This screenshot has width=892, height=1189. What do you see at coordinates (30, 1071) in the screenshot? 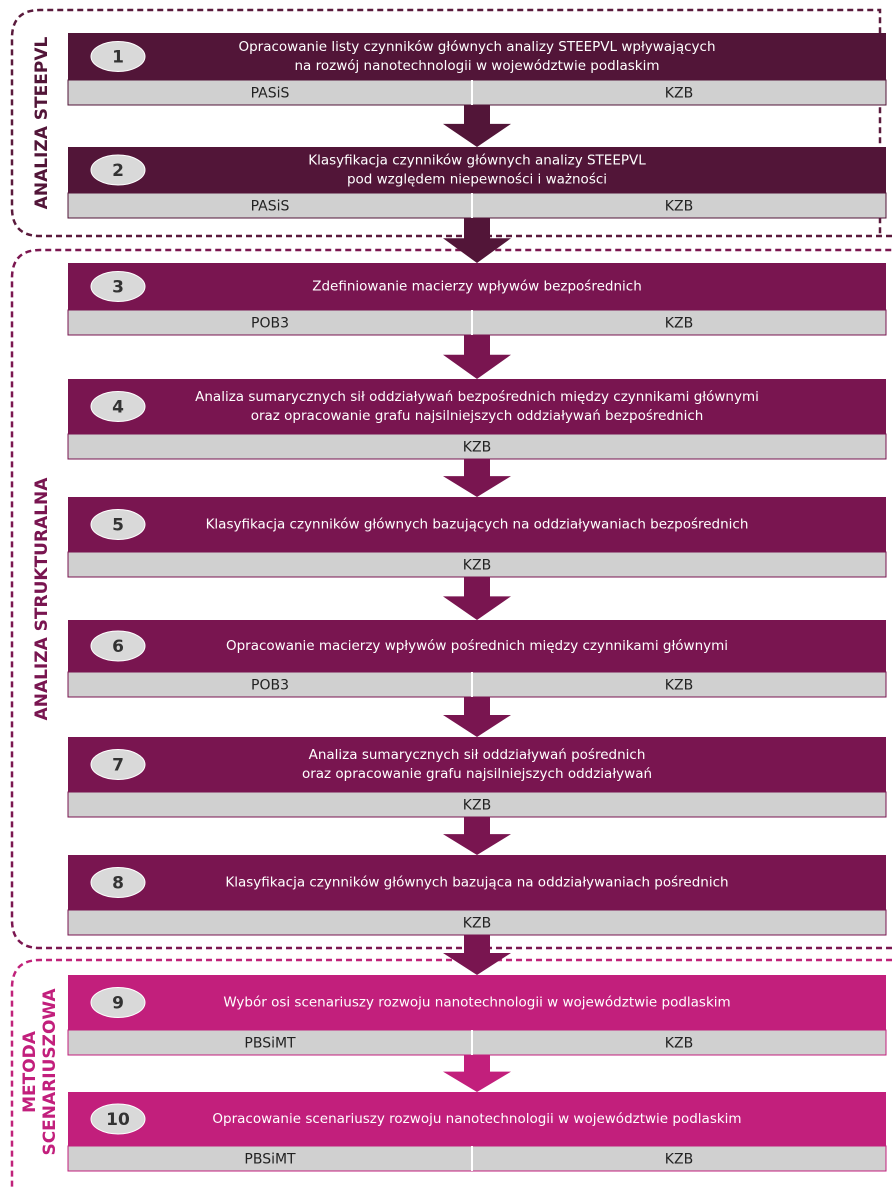
I see `section-label: METODA` at bounding box center [30, 1071].